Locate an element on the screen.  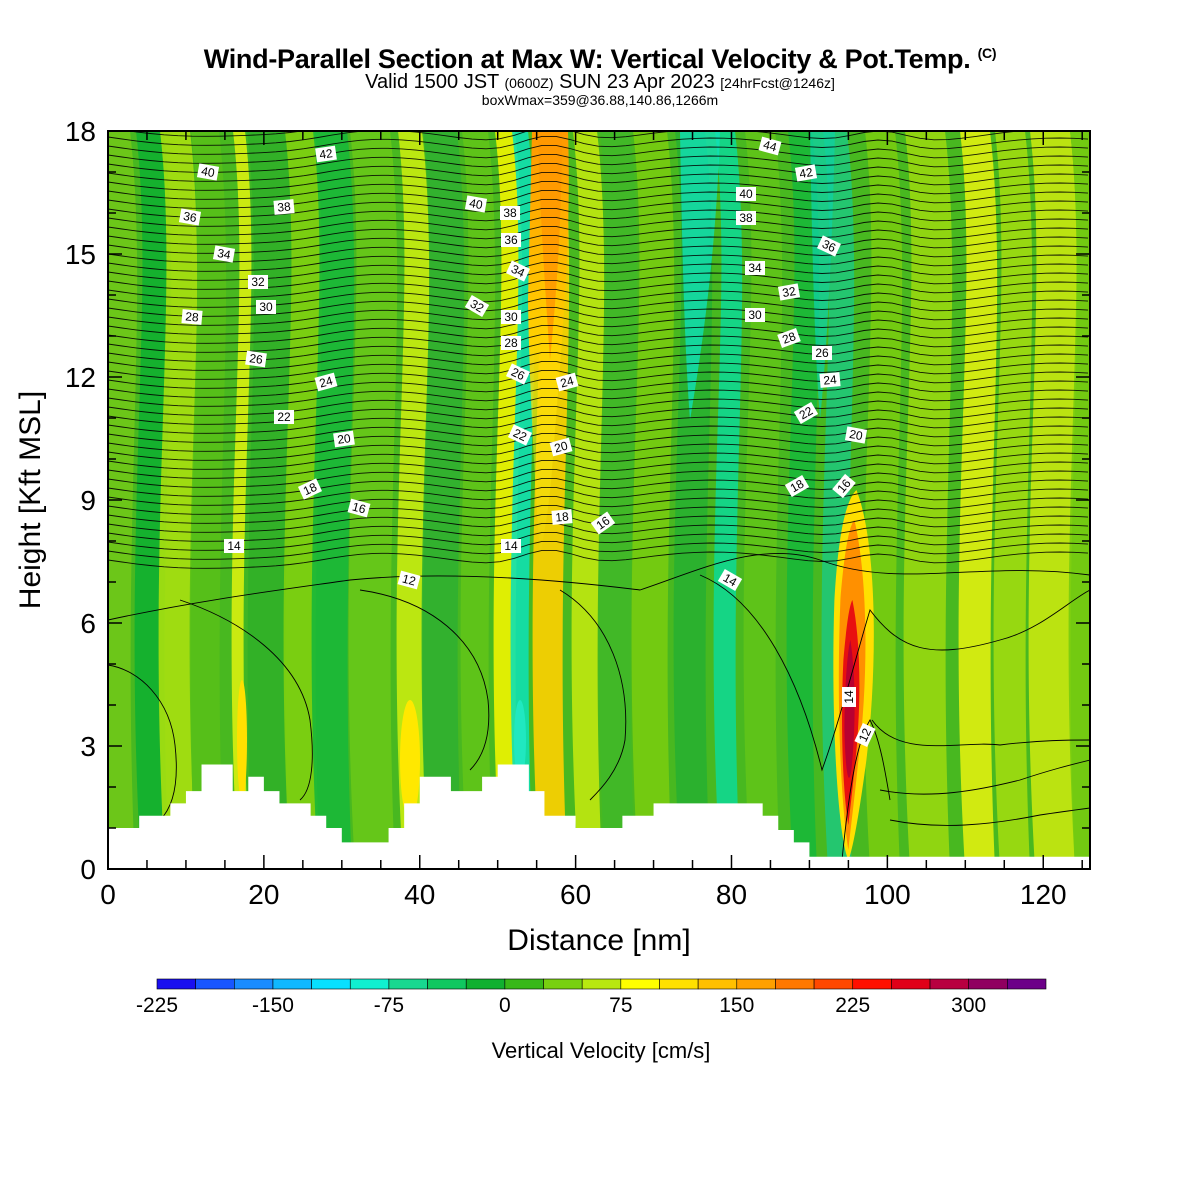
theta-contour-label: 22 is located at coordinates (520, 435).